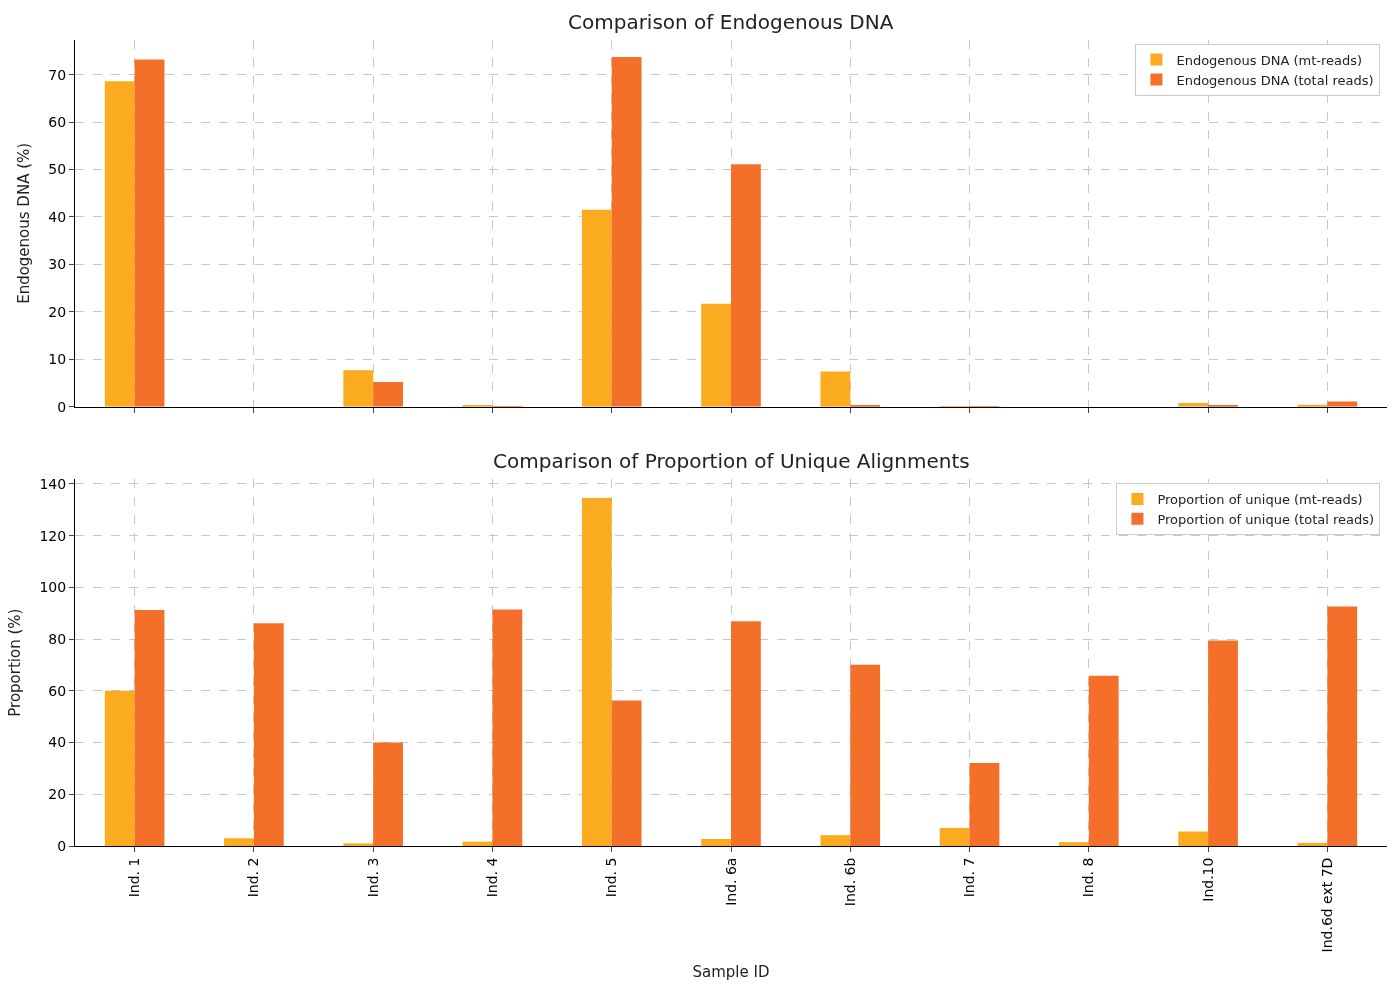 The width and height of the screenshot is (1397, 988). I want to click on y-tick-label: 10, so click(57, 359).